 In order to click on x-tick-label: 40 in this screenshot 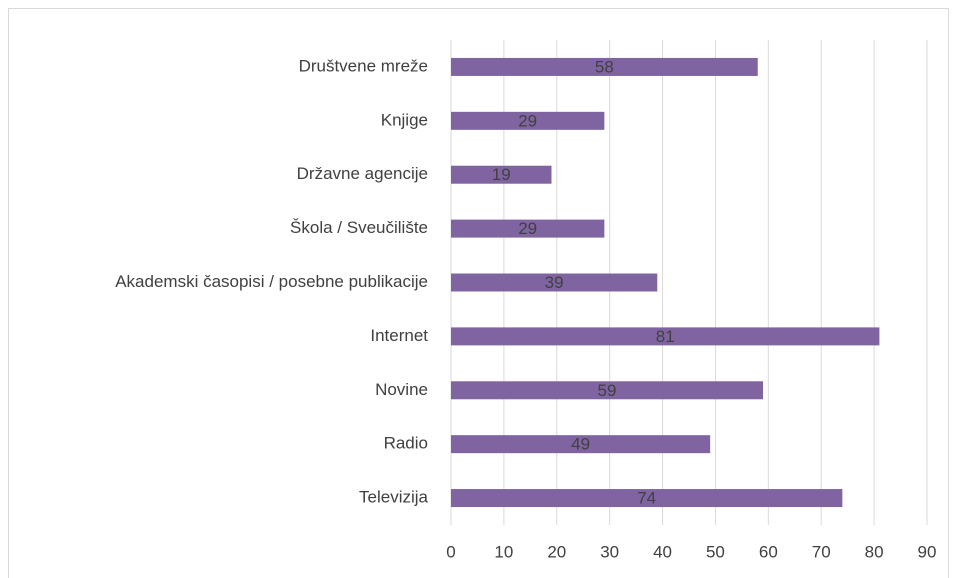, I will do `click(662, 551)`.